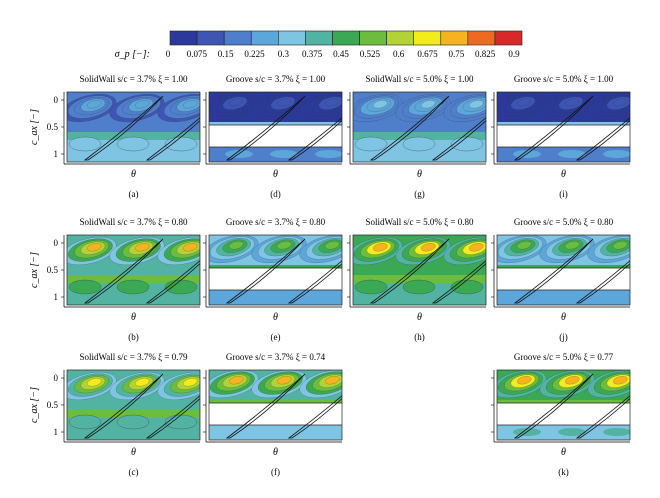 The width and height of the screenshot is (660, 498). What do you see at coordinates (132, 54) in the screenshot?
I see `colorbar-label: σ_p [−]:` at bounding box center [132, 54].